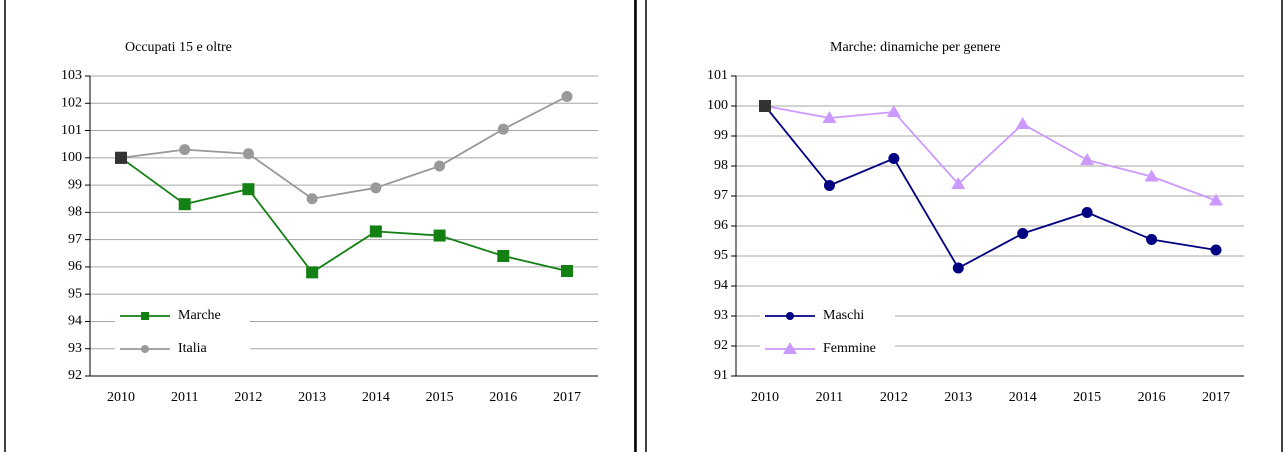 The width and height of the screenshot is (1285, 452). What do you see at coordinates (915, 47) in the screenshot?
I see `chart-title: Marche: dinamiche per genere` at bounding box center [915, 47].